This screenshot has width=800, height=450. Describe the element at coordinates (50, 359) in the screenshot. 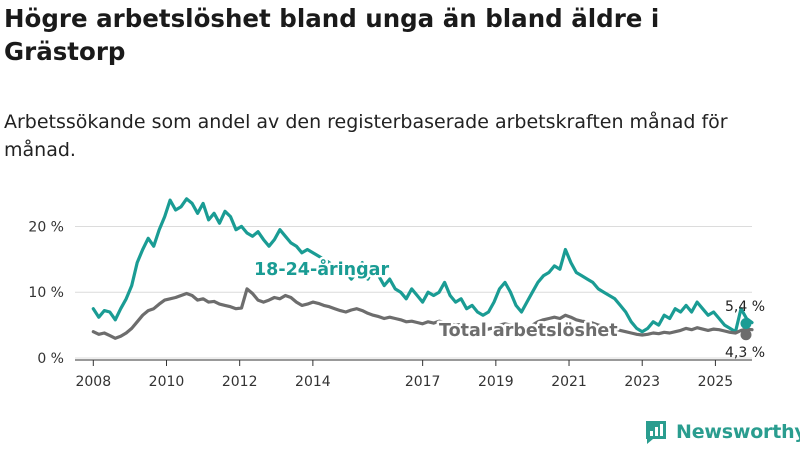

I see `y-tick-label: 0 %` at that location.